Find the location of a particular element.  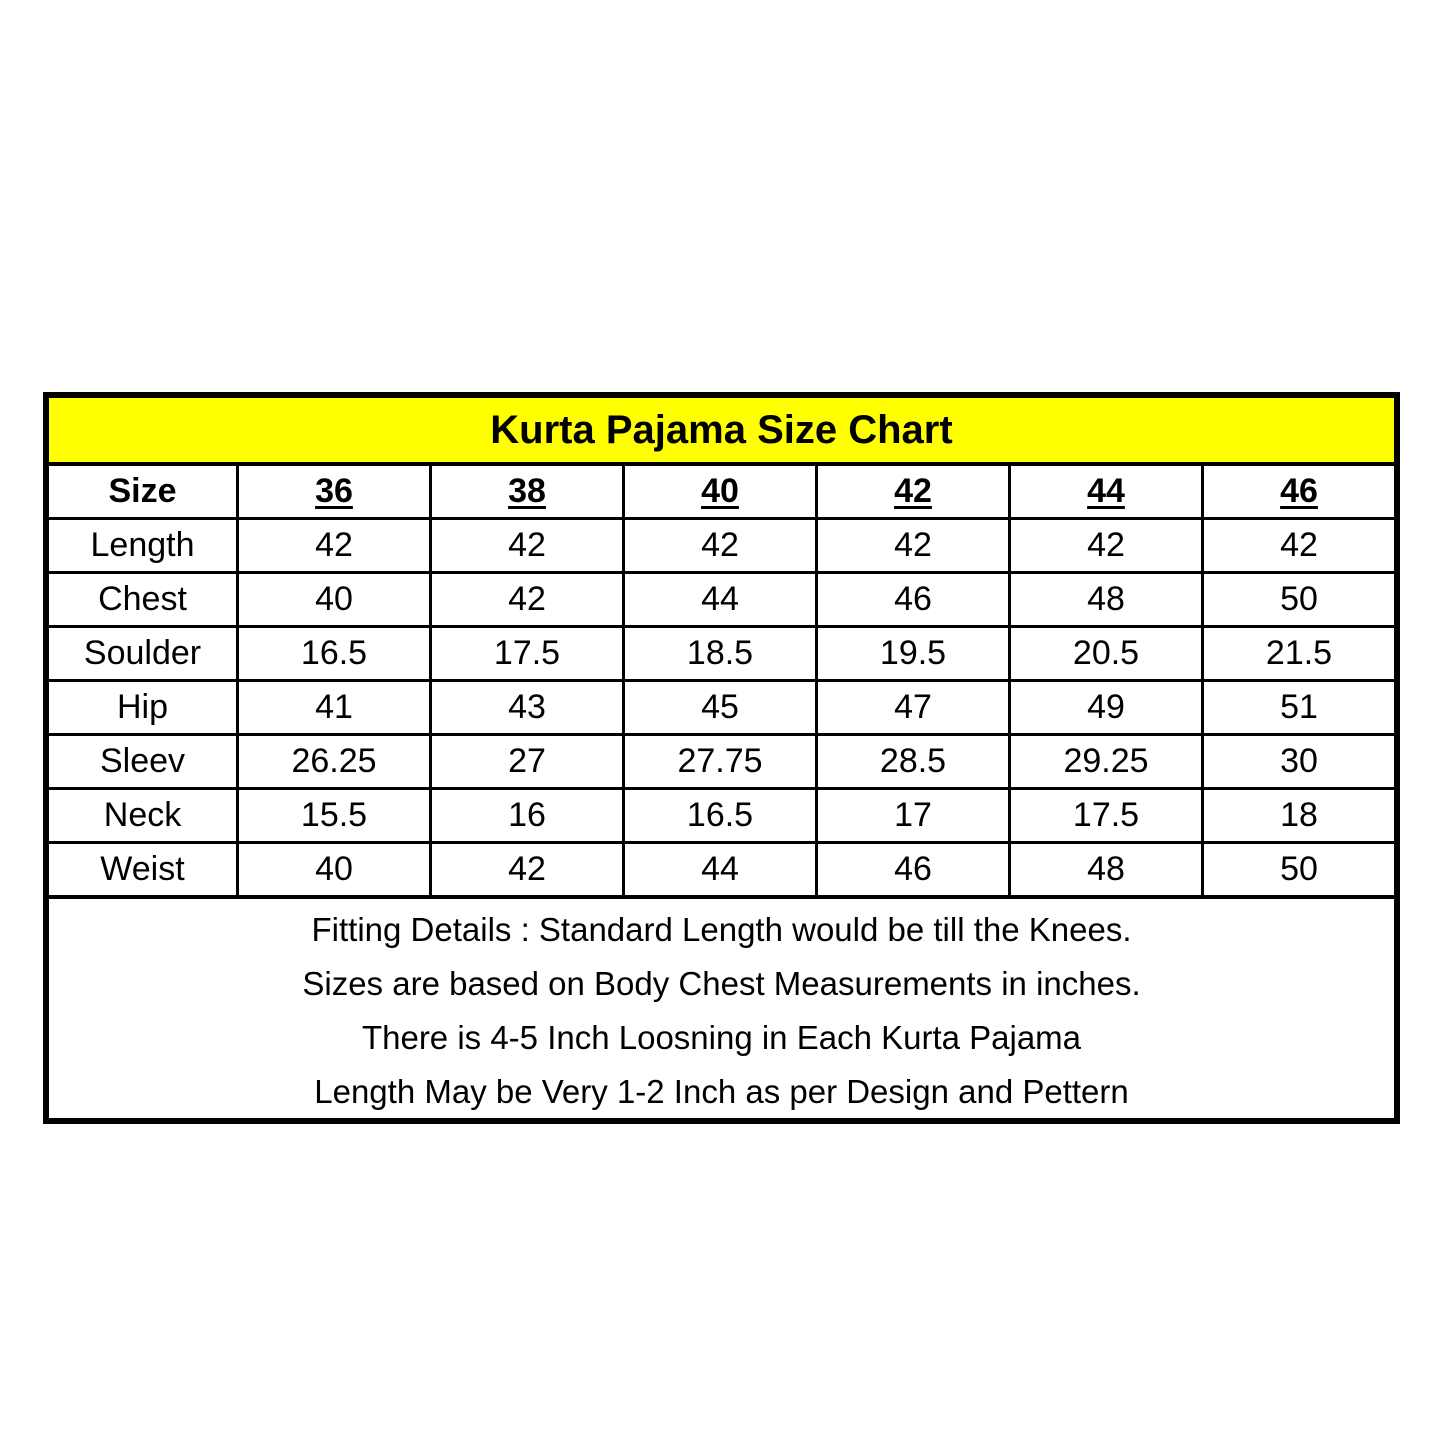

cell-text: 28.5 is located at coordinates (913, 761).